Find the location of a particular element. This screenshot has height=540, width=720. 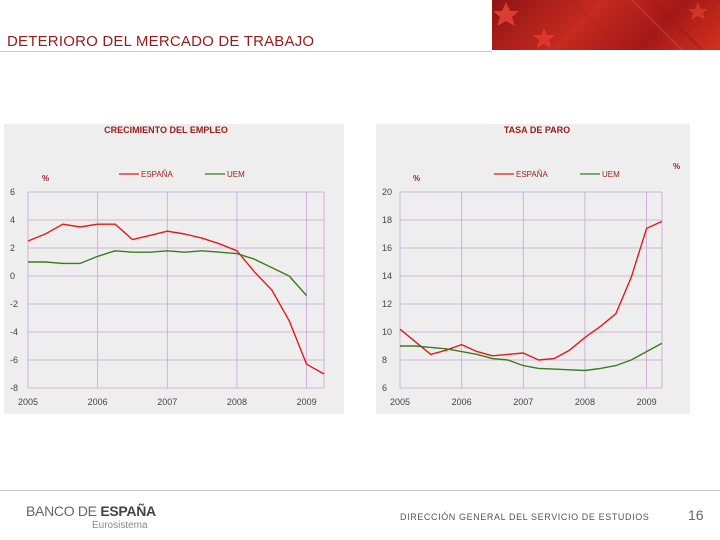

bank-logo: BANCO DE ESPAÑA is located at coordinates (91, 511).